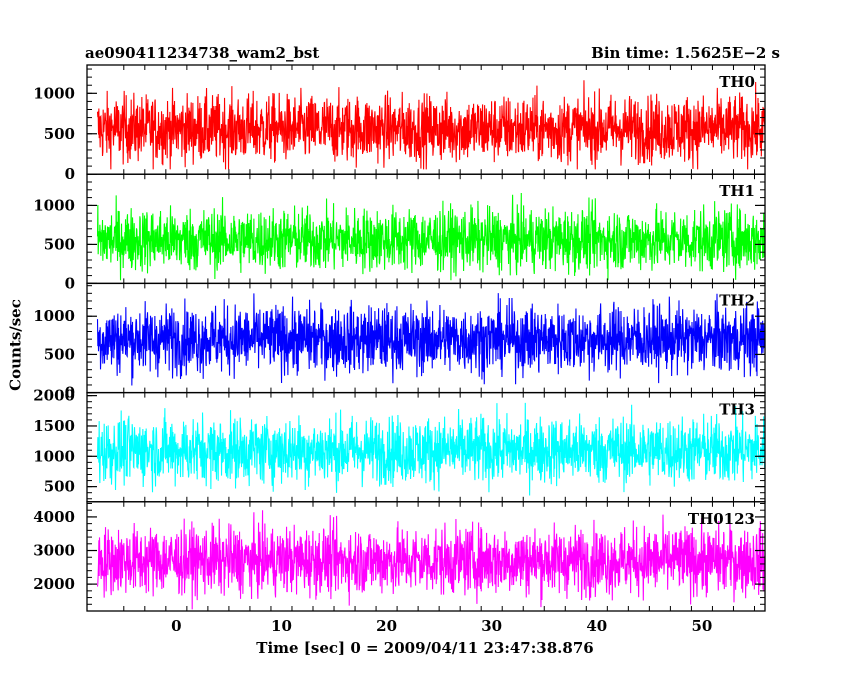 The image size is (850, 680). Describe the element at coordinates (431, 339) in the screenshot. I see `series-th2` at that location.